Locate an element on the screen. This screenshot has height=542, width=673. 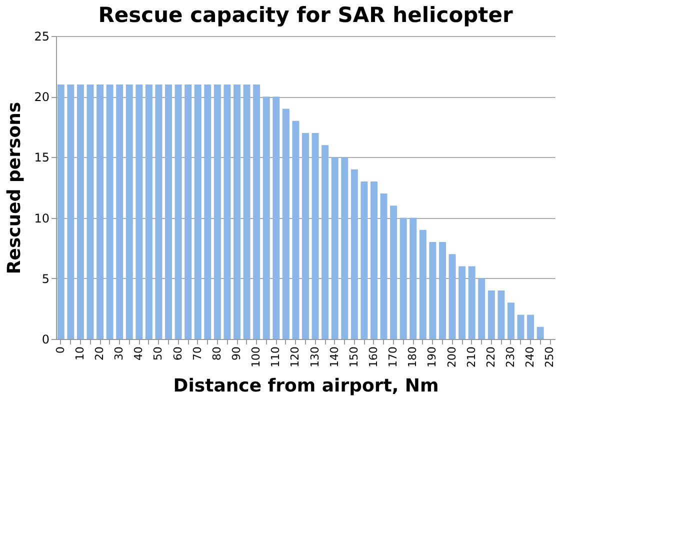
x-tick-label: 120 is located at coordinates (295, 357).